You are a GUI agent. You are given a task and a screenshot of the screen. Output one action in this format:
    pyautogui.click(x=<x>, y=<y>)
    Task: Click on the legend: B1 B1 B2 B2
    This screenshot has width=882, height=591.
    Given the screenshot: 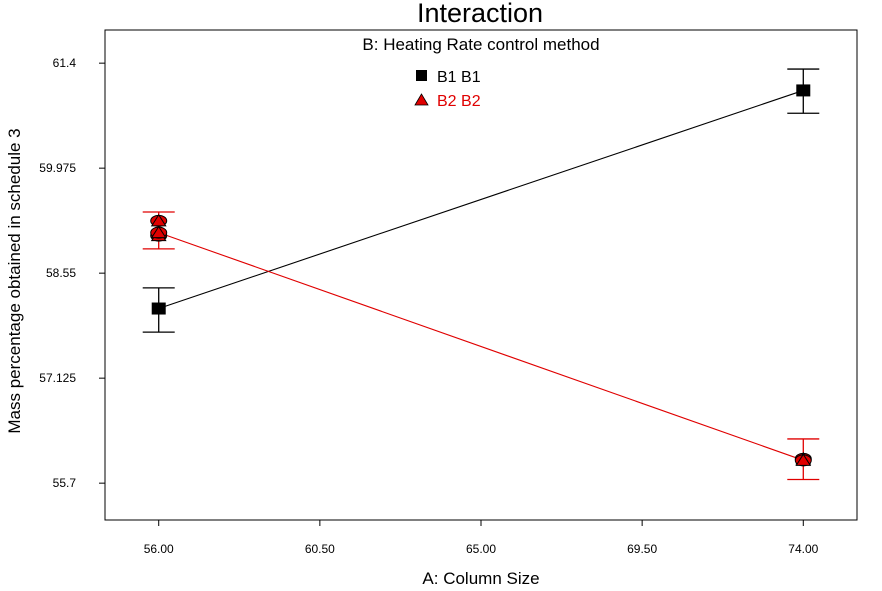 What is the action you would take?
    pyautogui.click(x=447, y=89)
    